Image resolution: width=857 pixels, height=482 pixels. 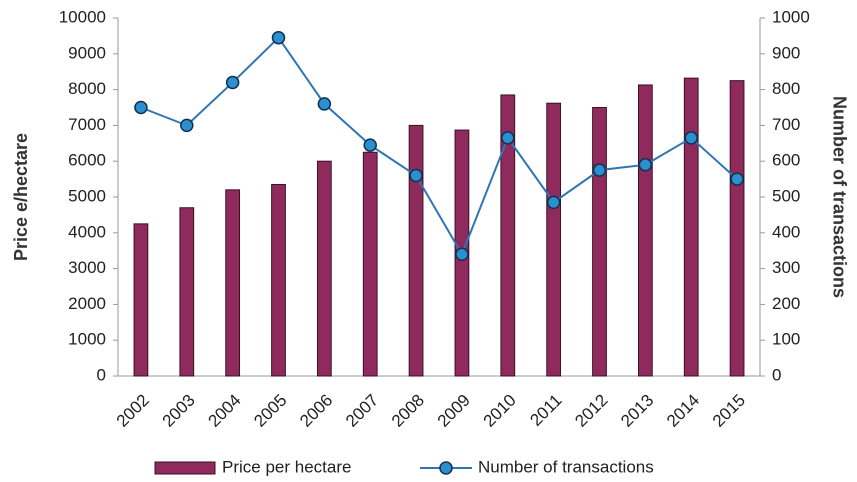 What do you see at coordinates (500, 411) in the screenshot?
I see `x-tick-label: 2010` at bounding box center [500, 411].